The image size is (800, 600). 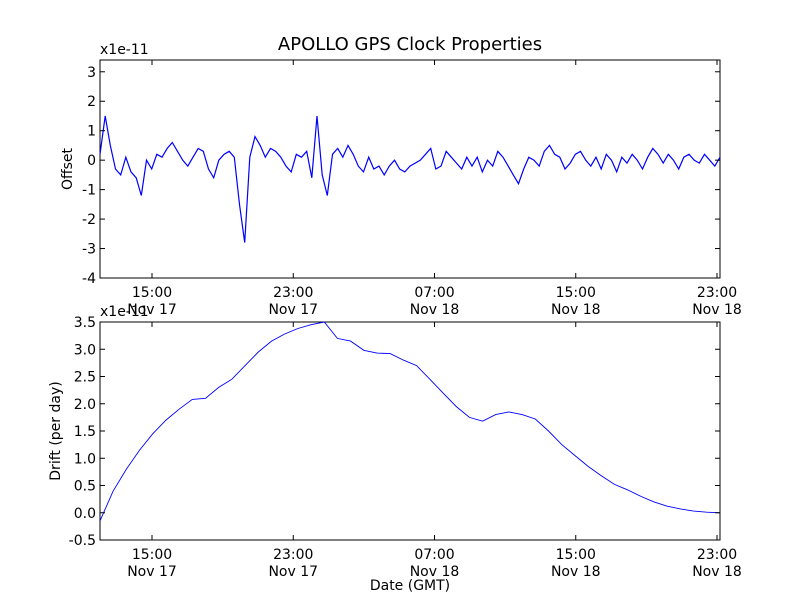 I want to click on offset-x-tick-label: 07:00, so click(x=434, y=293).